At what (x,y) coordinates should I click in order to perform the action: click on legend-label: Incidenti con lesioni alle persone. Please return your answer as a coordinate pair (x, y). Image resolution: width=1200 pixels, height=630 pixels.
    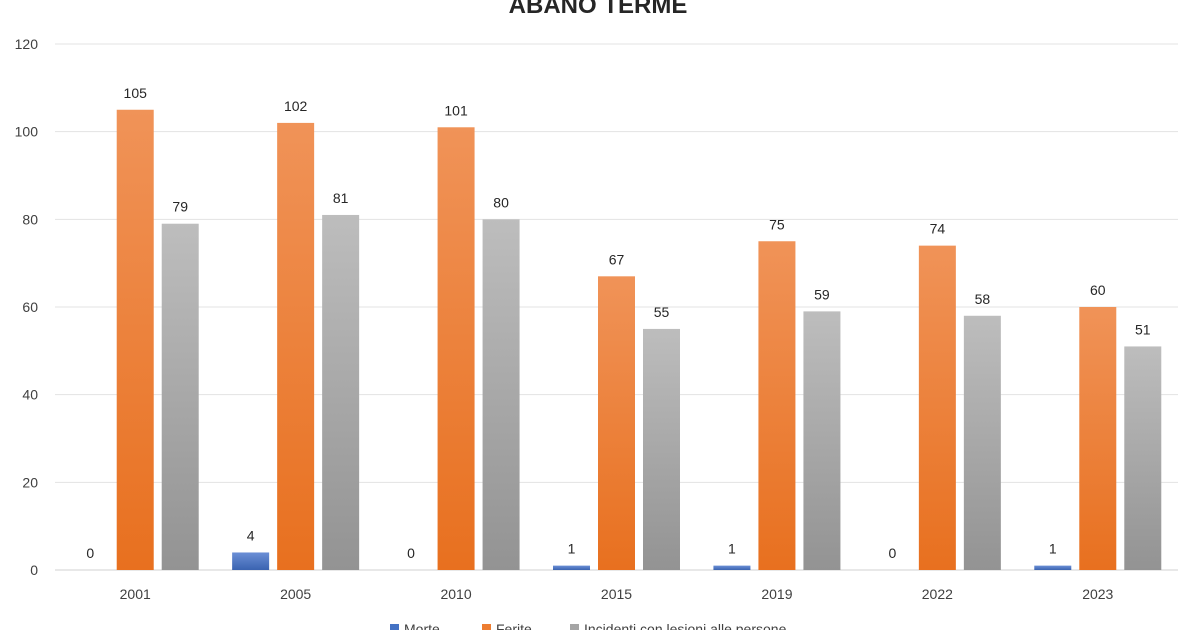
    Looking at the image, I should click on (685, 625).